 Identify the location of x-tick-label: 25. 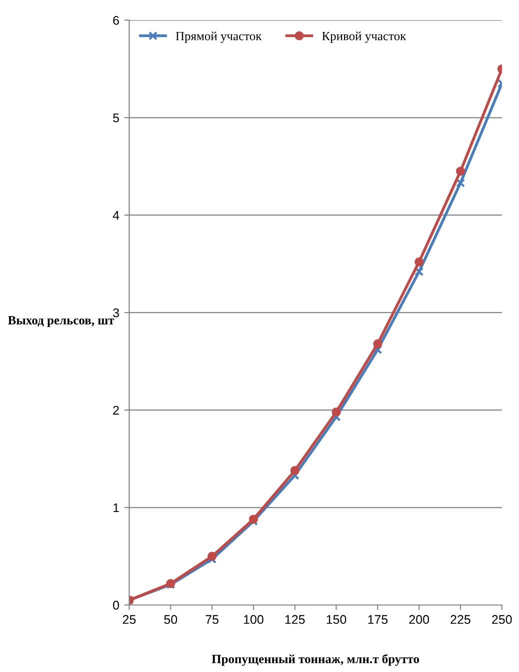
(129, 619).